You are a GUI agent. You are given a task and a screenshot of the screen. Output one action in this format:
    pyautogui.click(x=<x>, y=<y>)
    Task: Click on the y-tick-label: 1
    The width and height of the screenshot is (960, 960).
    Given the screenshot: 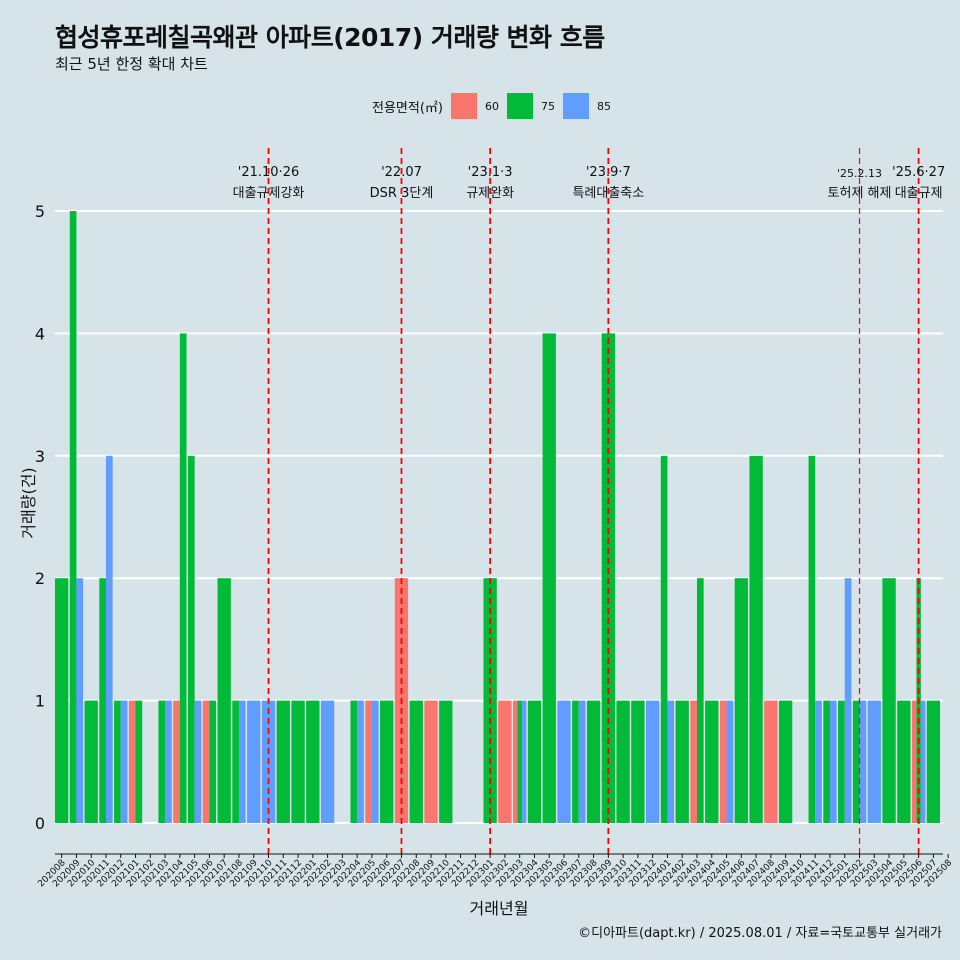 What is the action you would take?
    pyautogui.click(x=40, y=701)
    